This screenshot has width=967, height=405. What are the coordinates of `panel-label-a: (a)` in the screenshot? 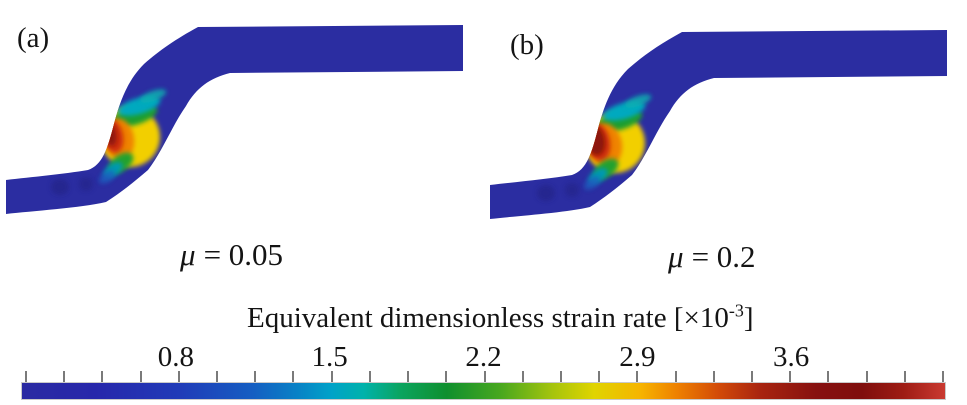 It's located at (33, 38).